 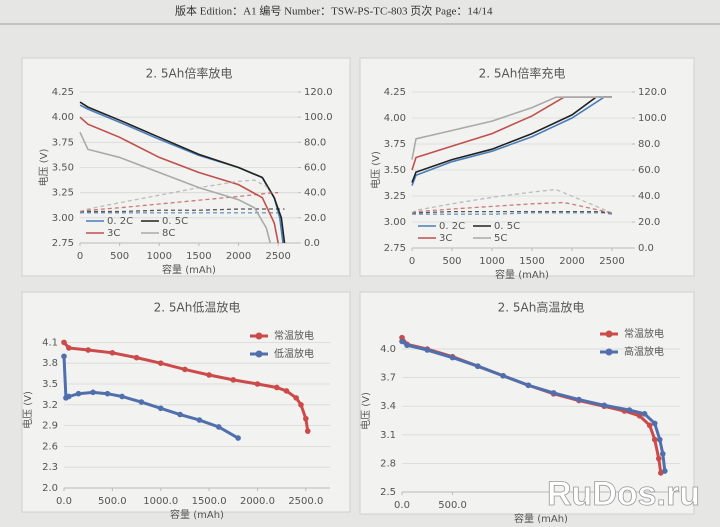 What do you see at coordinates (531, 261) in the screenshot?
I see `x-tick-label: 1500` at bounding box center [531, 261].